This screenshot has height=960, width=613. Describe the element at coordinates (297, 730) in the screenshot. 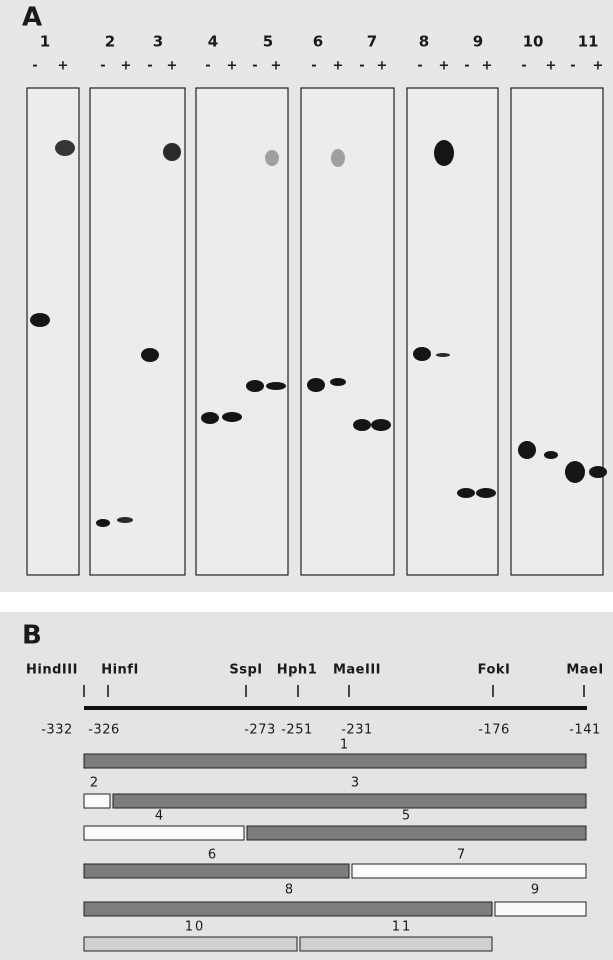

I see `site-position: -251` at that location.